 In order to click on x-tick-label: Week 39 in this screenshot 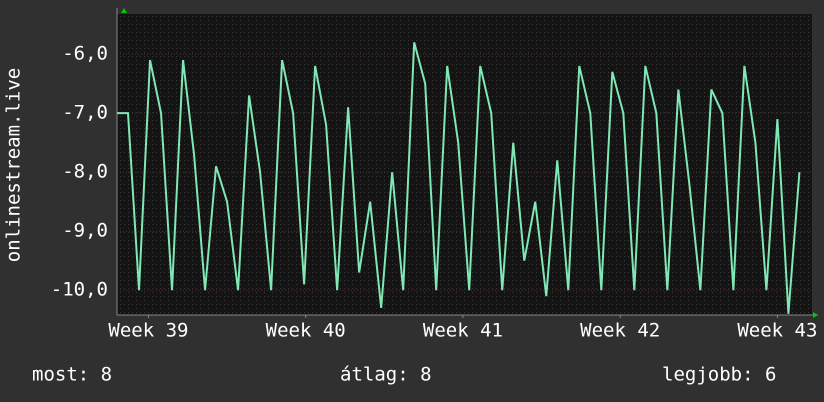, I will do `click(148, 331)`.